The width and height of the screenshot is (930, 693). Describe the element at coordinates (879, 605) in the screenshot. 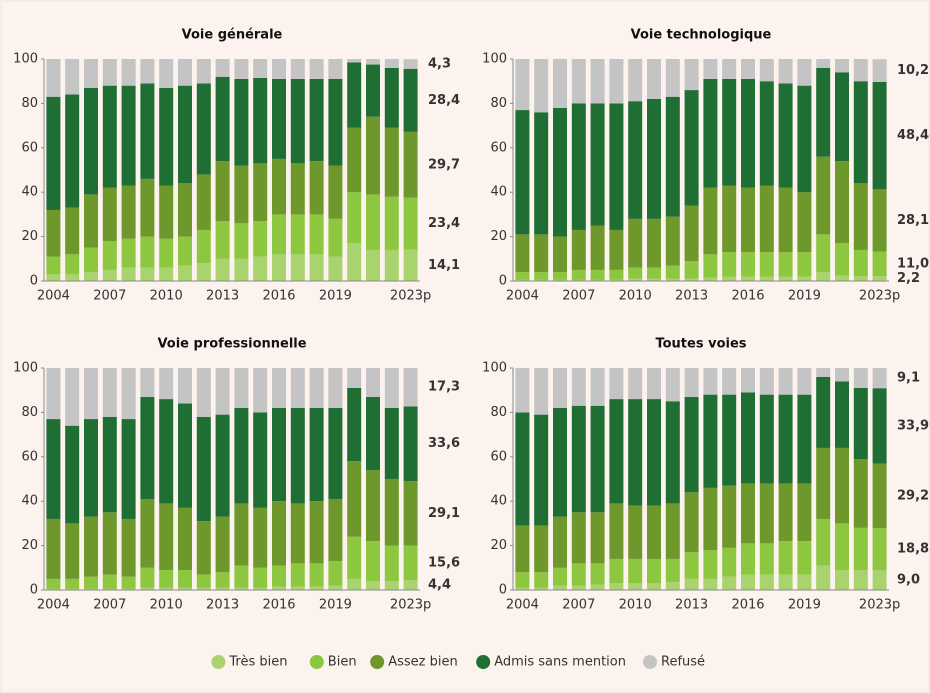

I see `x-tick-label: 2023p` at that location.